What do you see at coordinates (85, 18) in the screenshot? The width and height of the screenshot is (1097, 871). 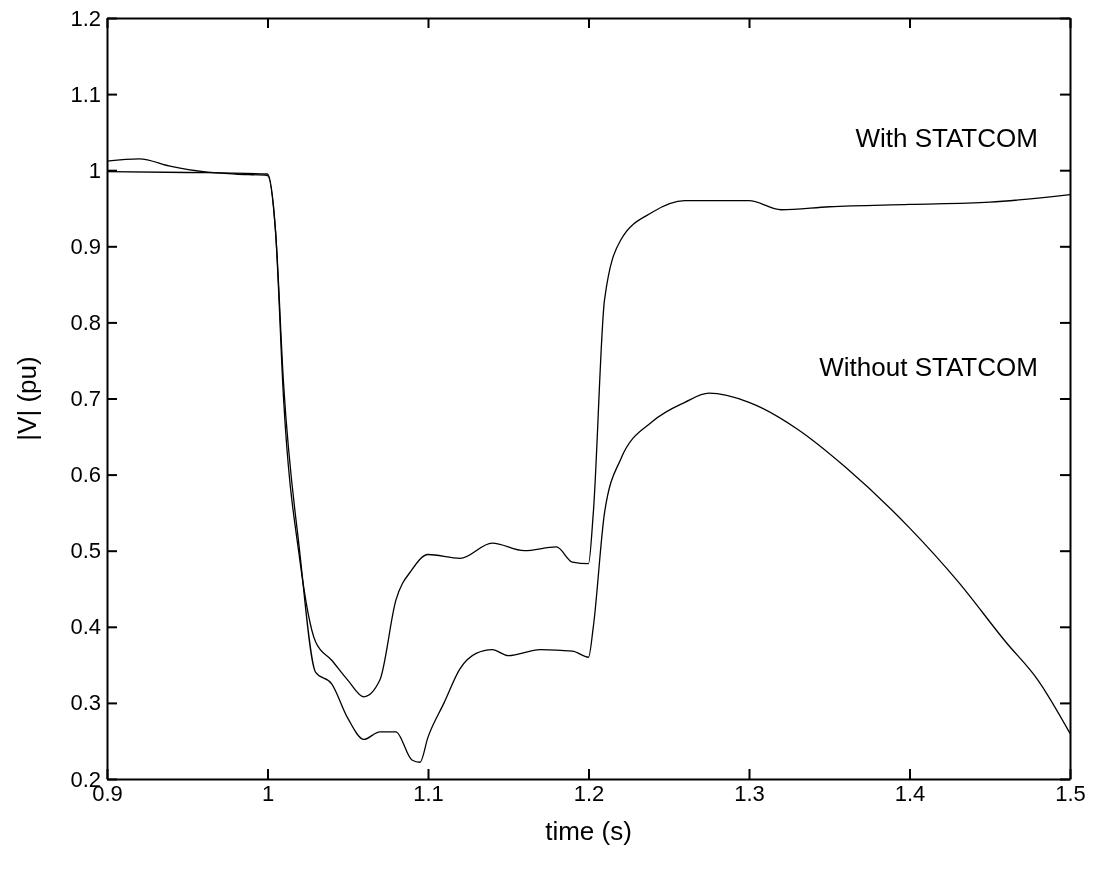 I see `y-tick-label: 1.2` at bounding box center [85, 18].